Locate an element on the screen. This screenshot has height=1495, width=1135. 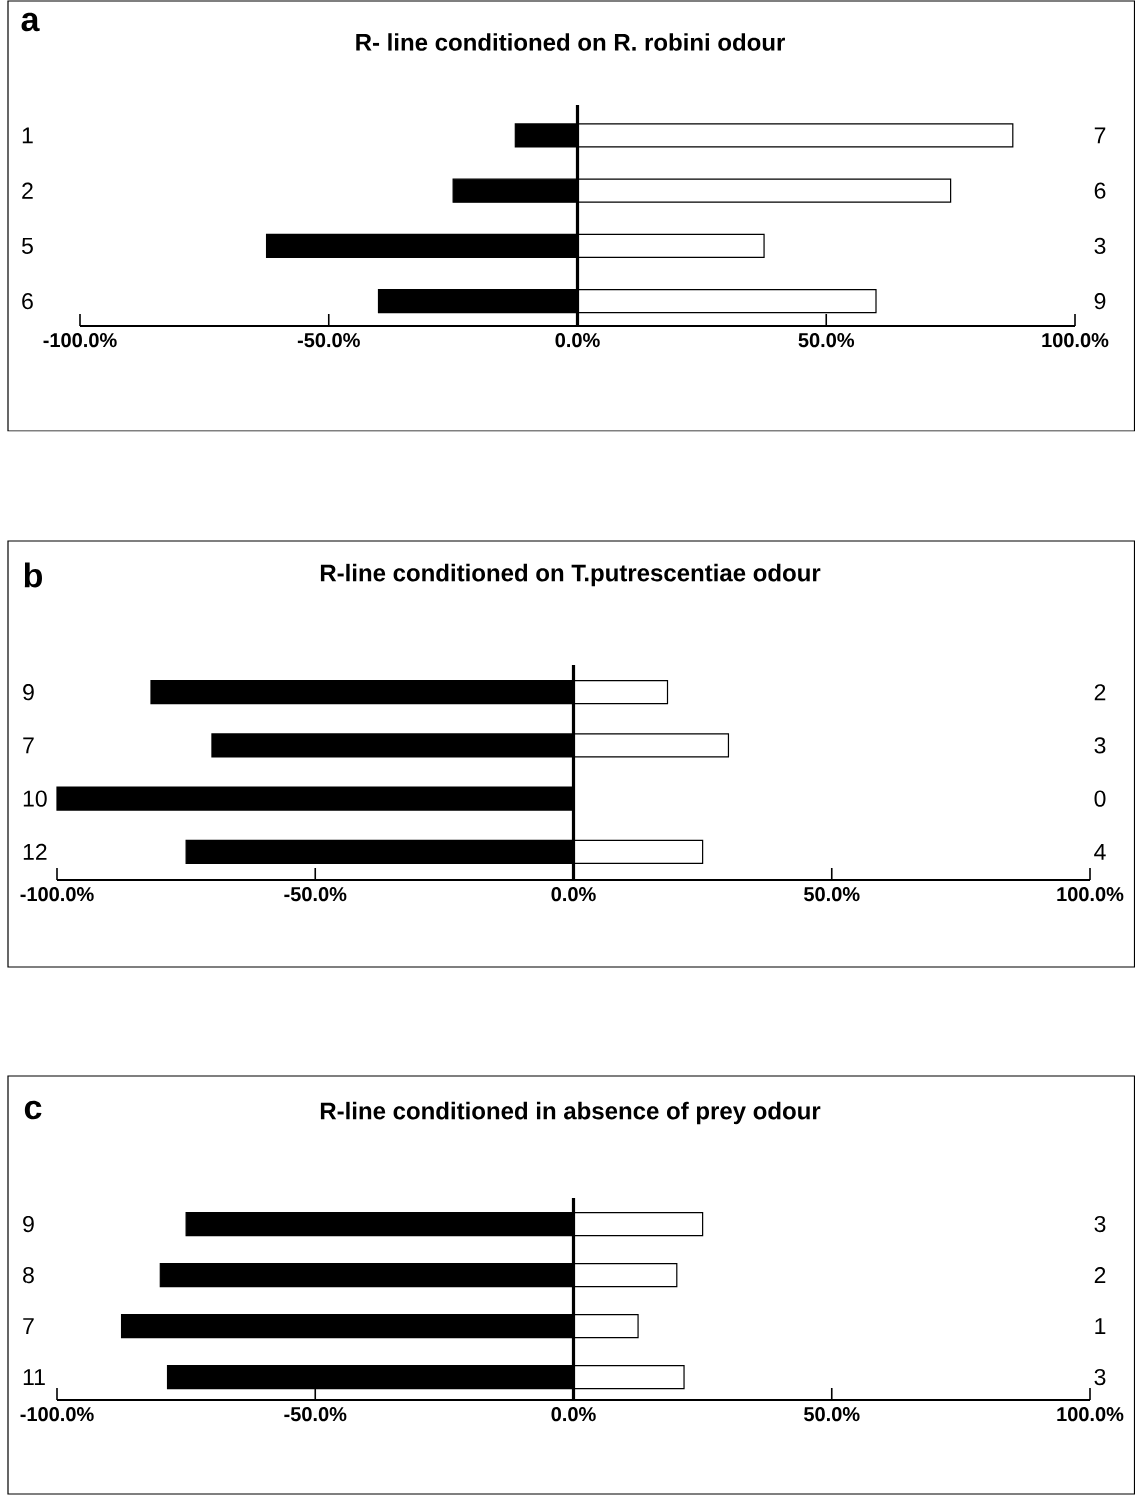
text: 6 is located at coordinates (1100, 190).